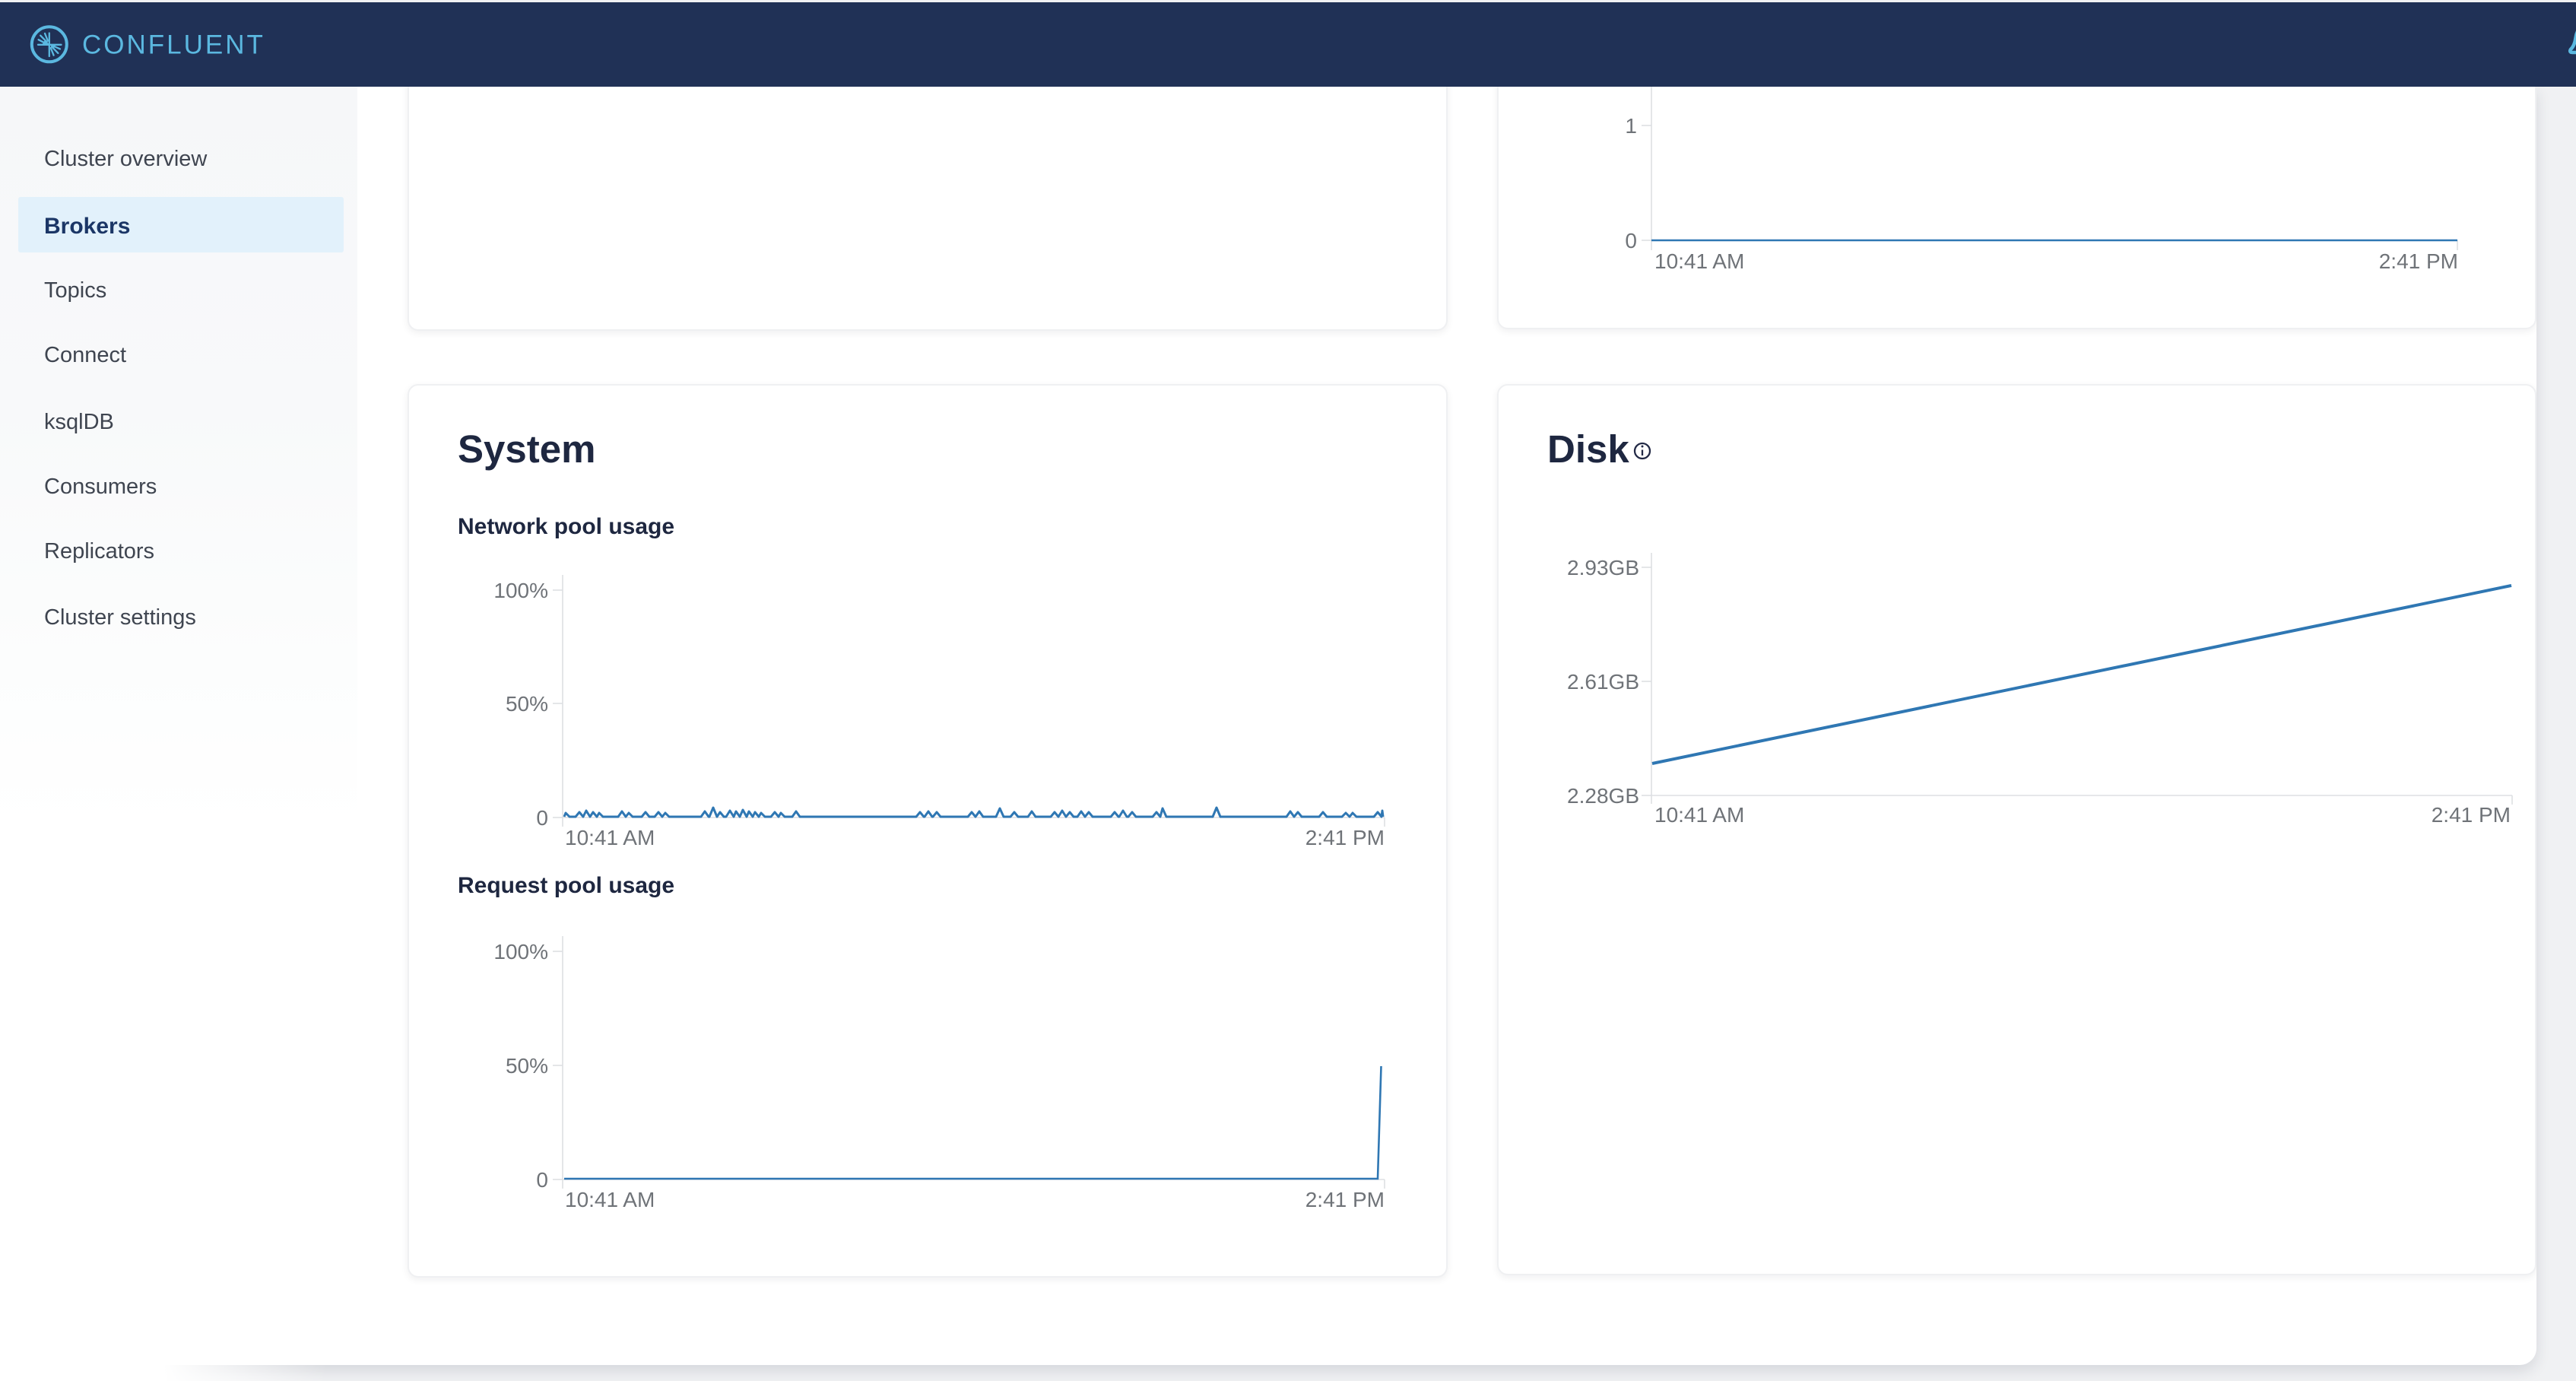  I want to click on svg-text: Replicators, so click(99, 551).